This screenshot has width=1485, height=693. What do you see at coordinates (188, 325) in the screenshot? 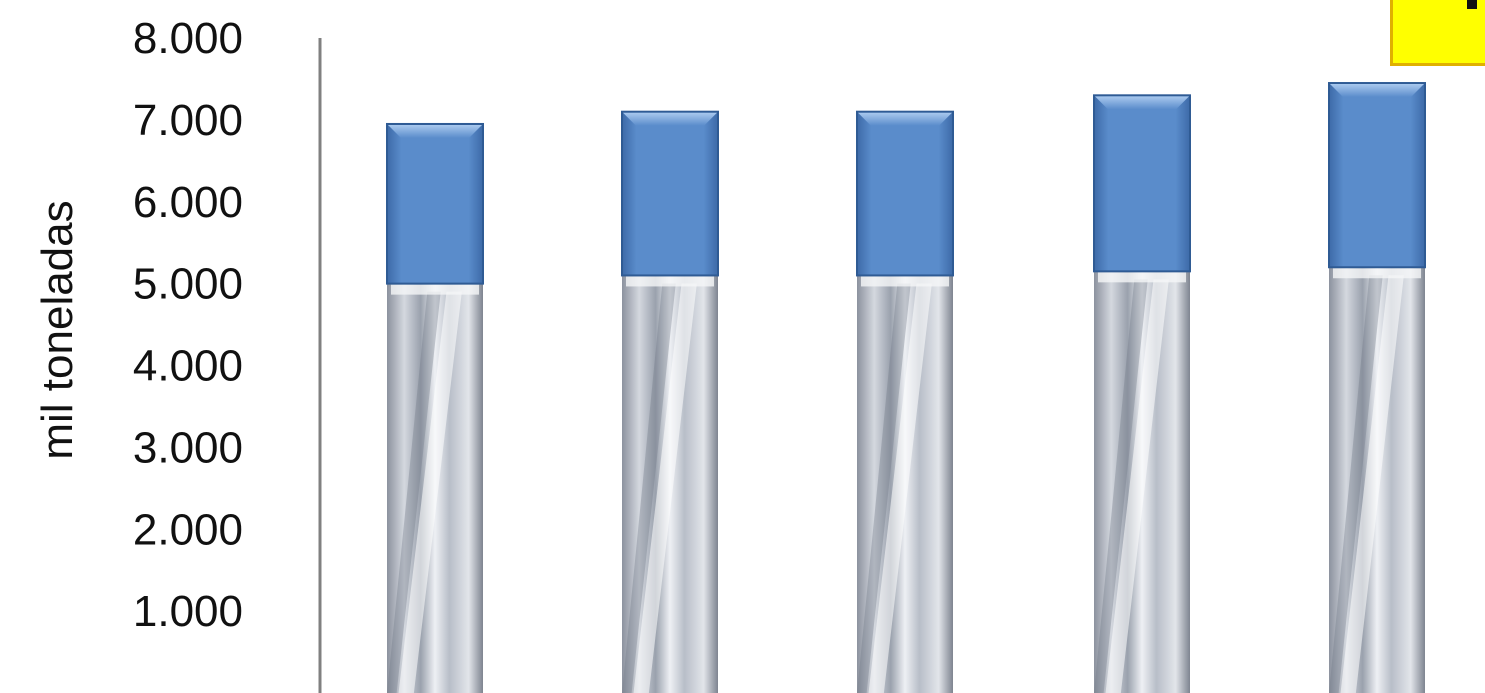
I see `y-axis-ticks: 8.000 7.000 6.000 5.000 4.000 3.000 2.000 1.000` at bounding box center [188, 325].